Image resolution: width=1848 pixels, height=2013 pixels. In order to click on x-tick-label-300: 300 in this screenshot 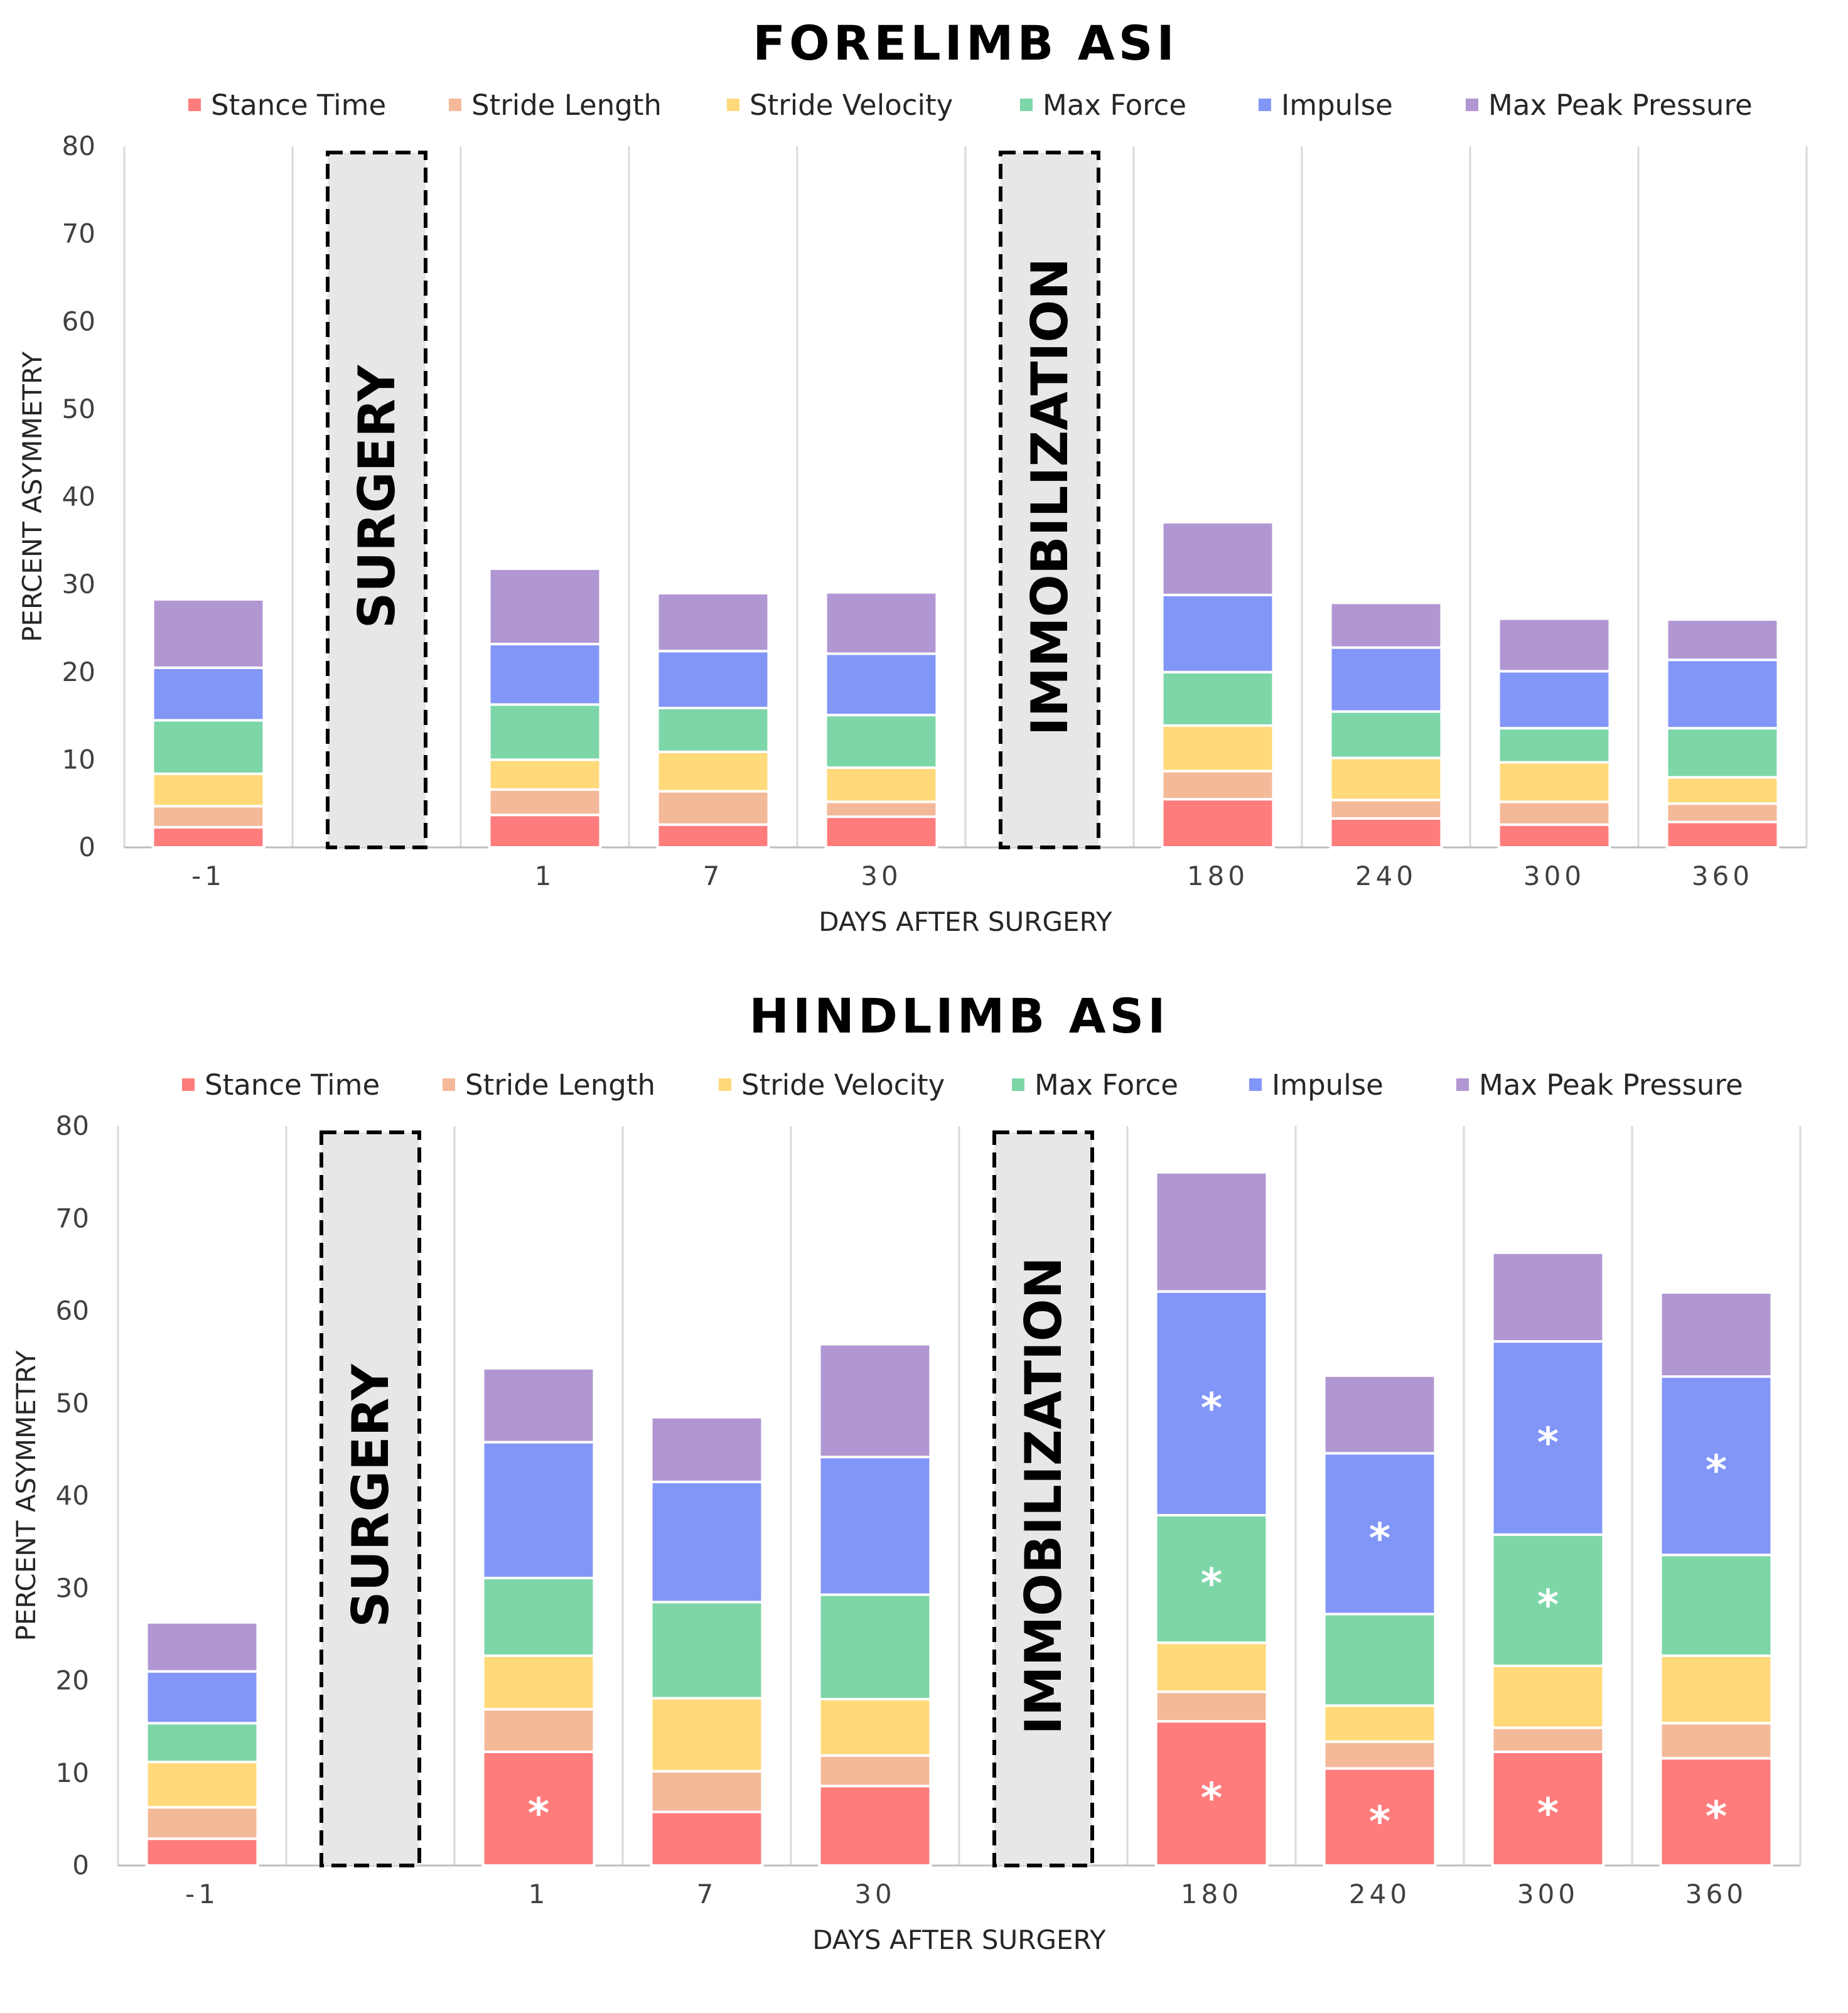, I will do `click(1554, 876)`.